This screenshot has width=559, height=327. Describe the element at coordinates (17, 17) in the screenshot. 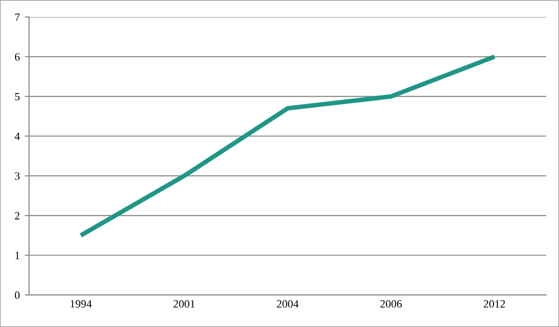

I see `y-tick-label: 7` at that location.